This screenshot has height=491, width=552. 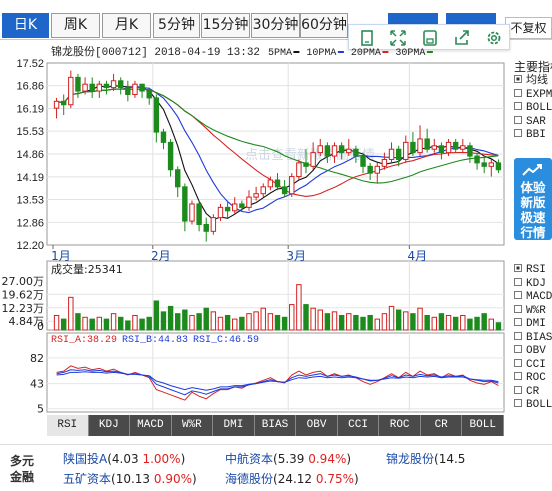 I want to click on indicator-tab: BOLL, so click(x=483, y=425).